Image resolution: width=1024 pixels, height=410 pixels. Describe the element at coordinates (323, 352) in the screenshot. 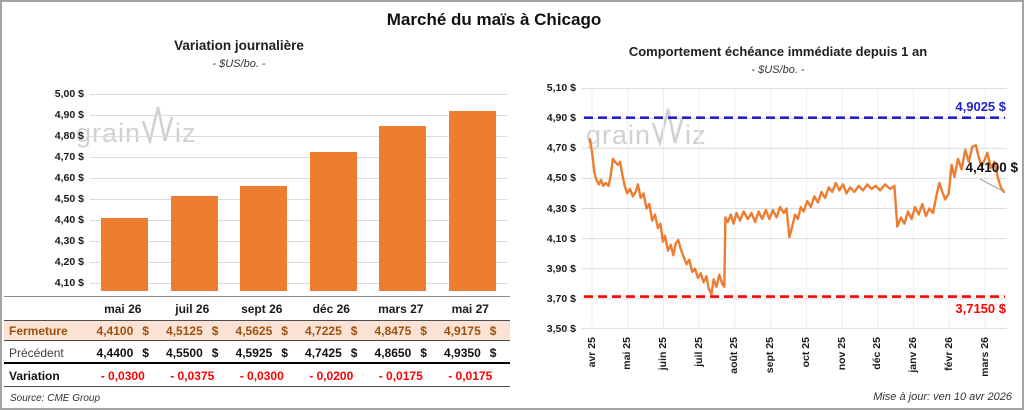

I see `value: 4,7425` at that location.